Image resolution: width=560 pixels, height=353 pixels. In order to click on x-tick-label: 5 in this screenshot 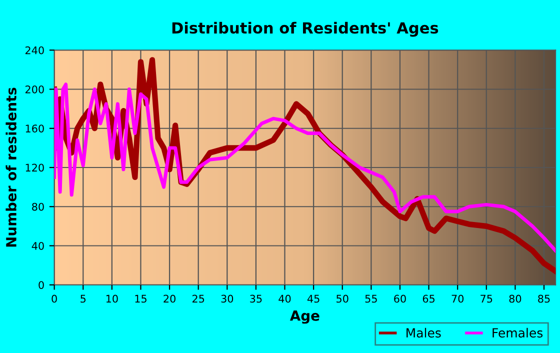, I will do `click(83, 298)`.